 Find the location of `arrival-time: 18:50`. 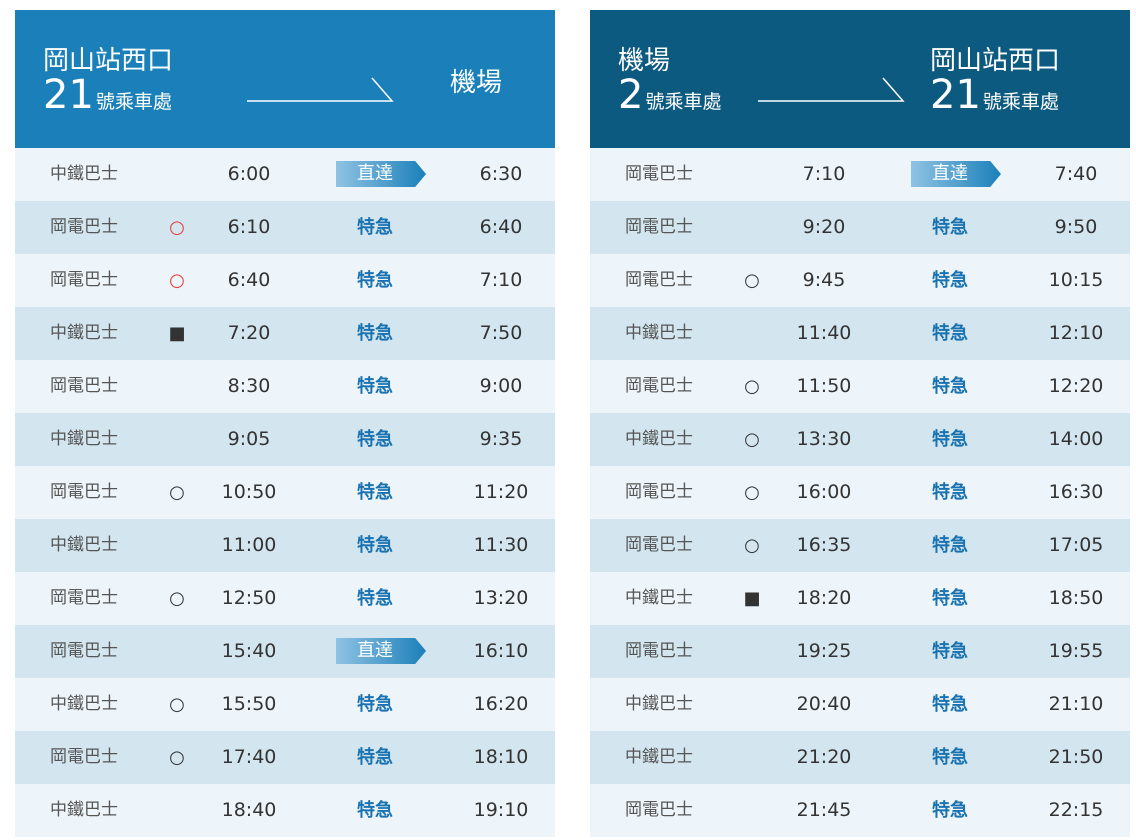

arrival-time: 18:50 is located at coordinates (1076, 598).